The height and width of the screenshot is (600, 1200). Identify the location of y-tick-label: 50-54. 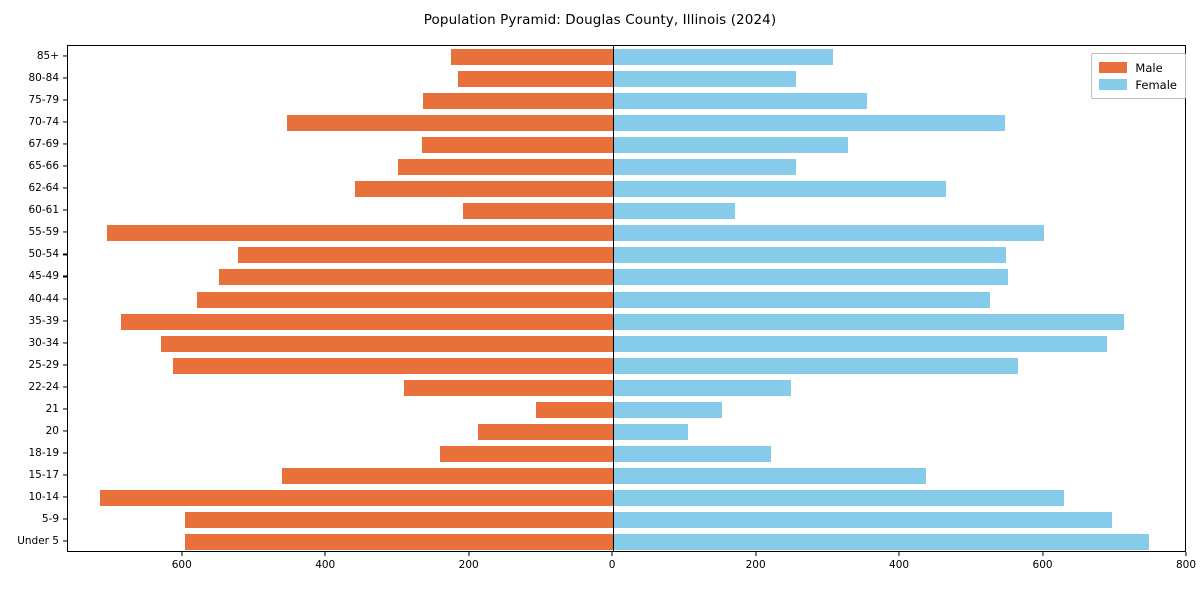
(43, 254).